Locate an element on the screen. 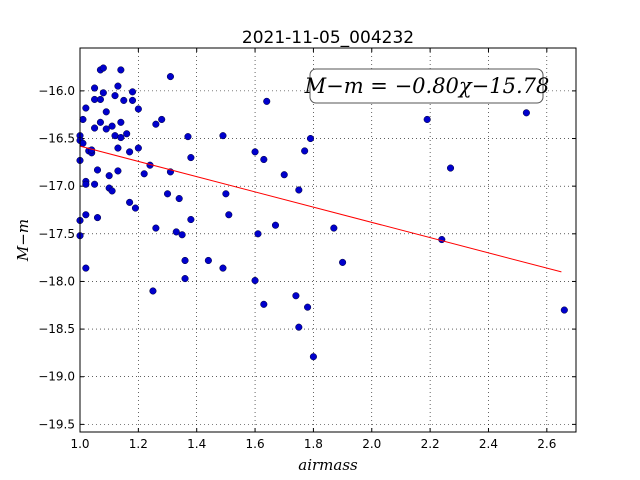 The height and width of the screenshot is (480, 640). y-tick-label: −18.0 is located at coordinates (56, 281).